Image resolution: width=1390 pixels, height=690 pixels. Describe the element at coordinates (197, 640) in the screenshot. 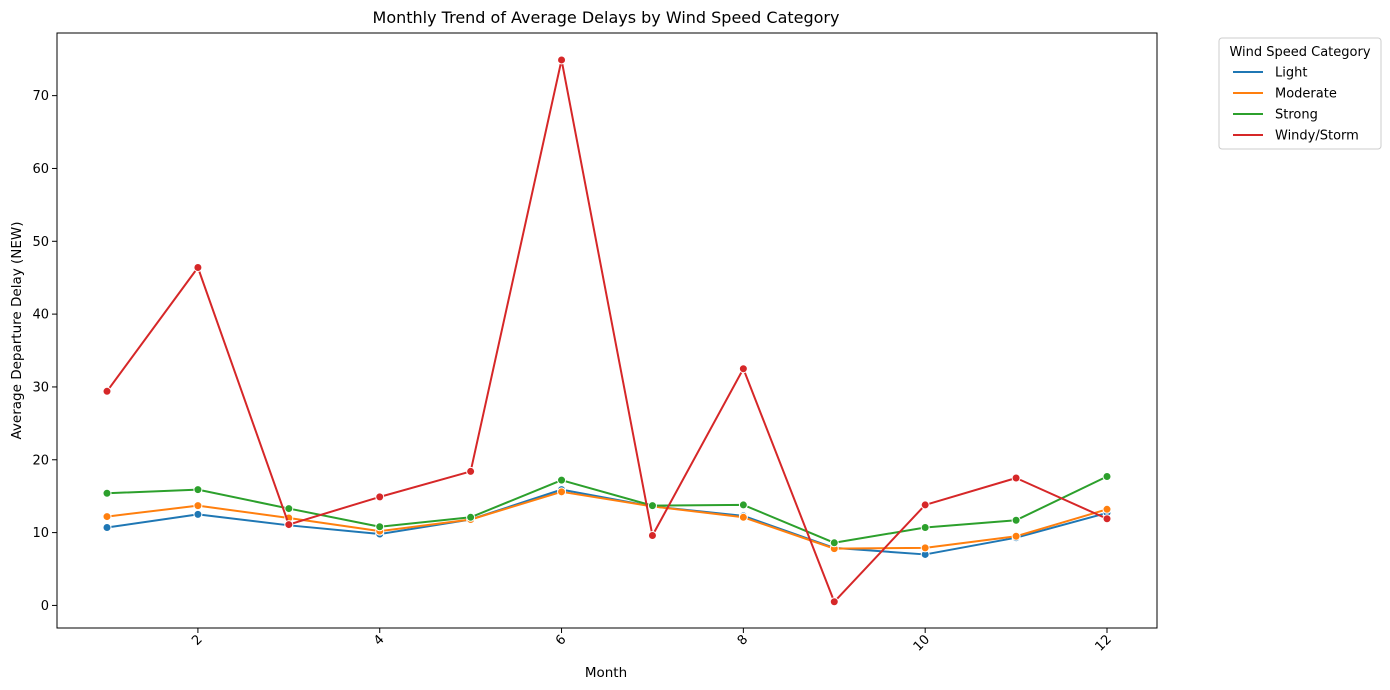

I see `x-tick-label: 2` at that location.